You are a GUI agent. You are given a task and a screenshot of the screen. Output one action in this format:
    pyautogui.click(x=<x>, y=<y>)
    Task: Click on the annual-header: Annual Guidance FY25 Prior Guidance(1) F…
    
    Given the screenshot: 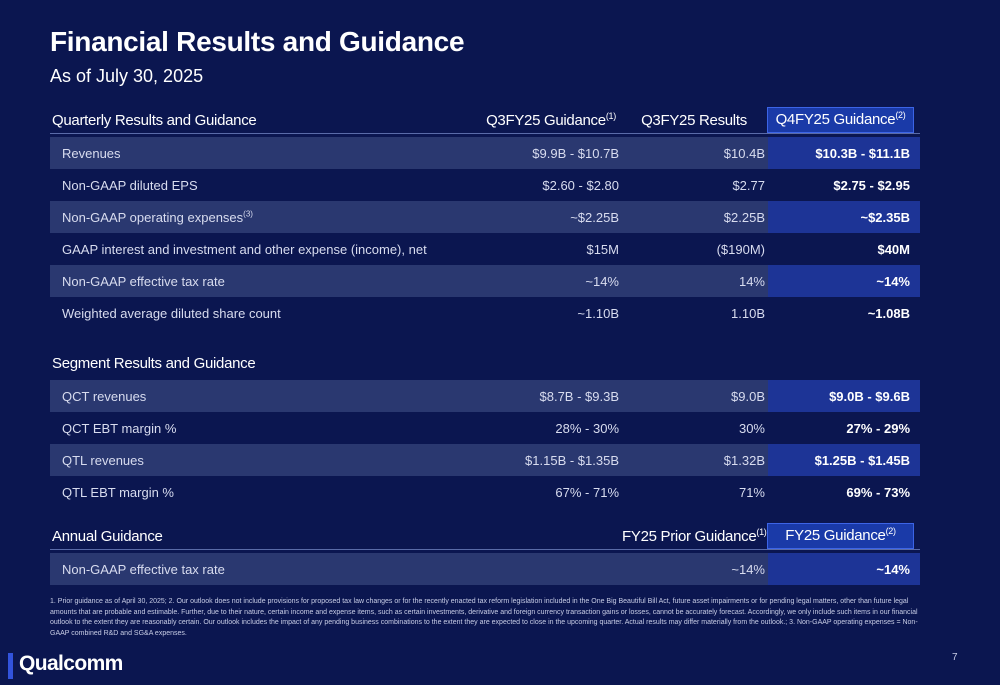 What is the action you would take?
    pyautogui.click(x=485, y=536)
    